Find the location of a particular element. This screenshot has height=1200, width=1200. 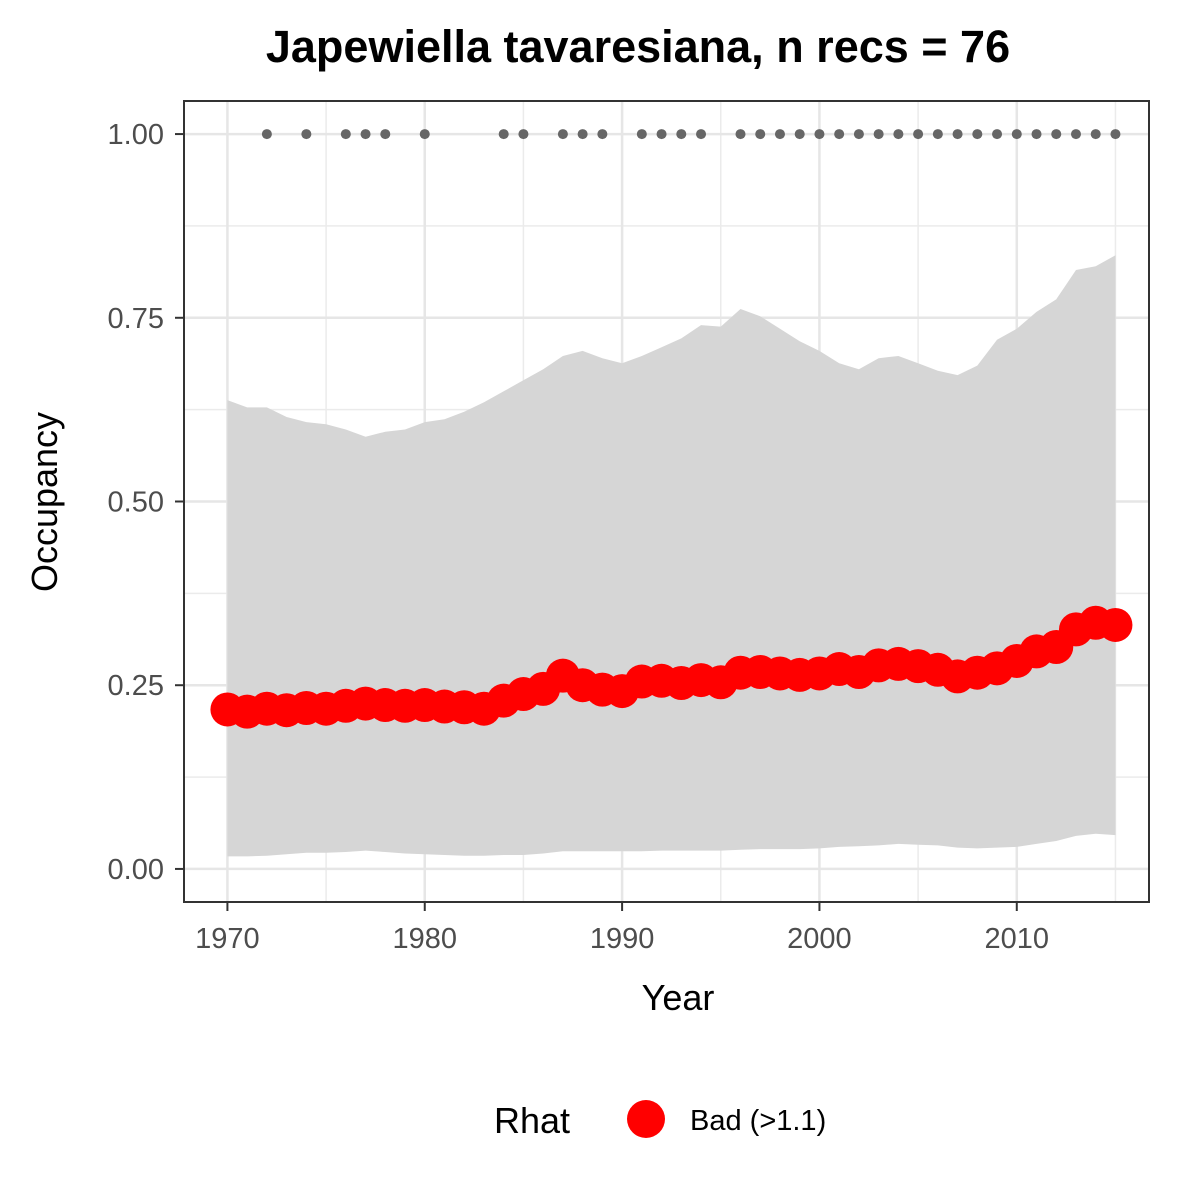

x-tick-label: 1990 is located at coordinates (622, 939).